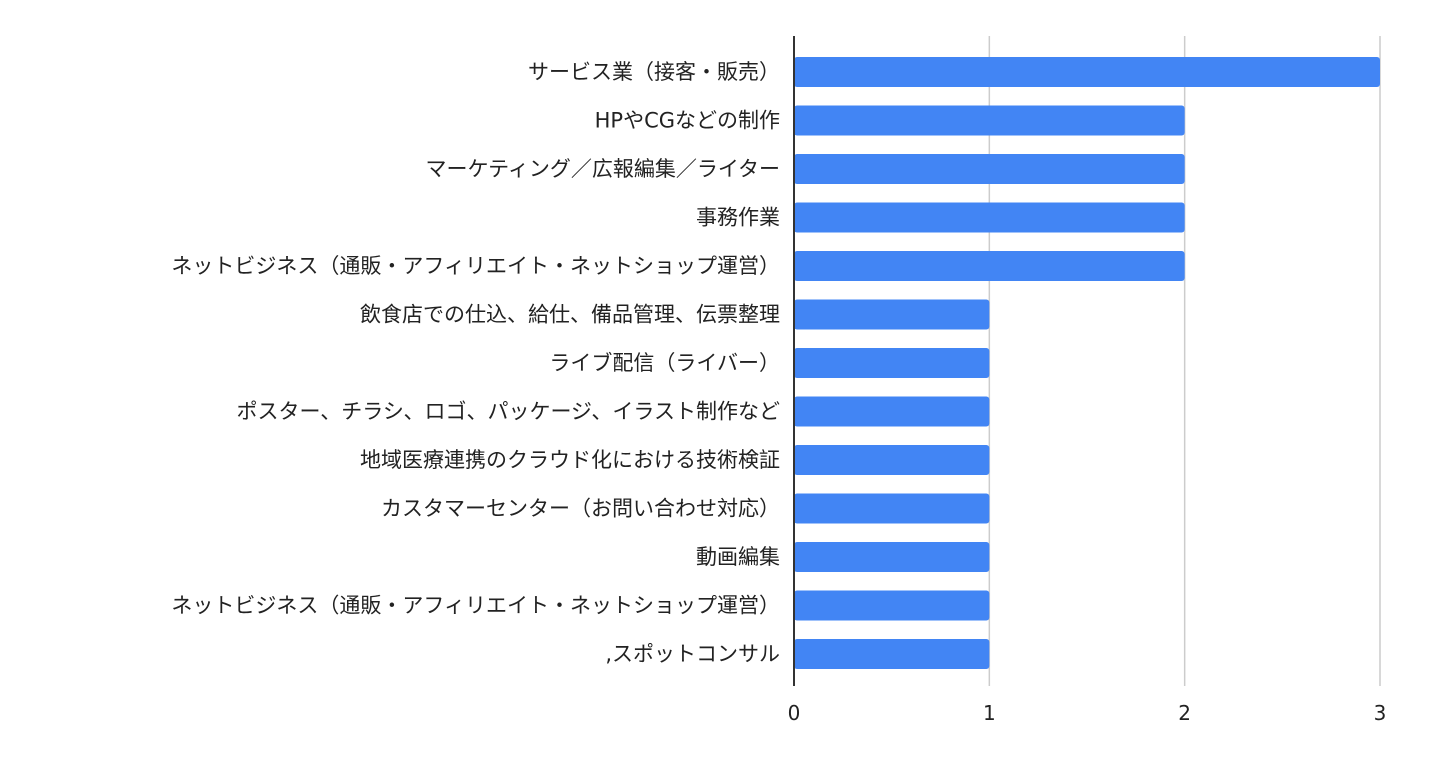  What do you see at coordinates (508, 412) in the screenshot?
I see `category-label: ポスター、チラシ、ロゴ、パッケージ、イラスト制作など` at bounding box center [508, 412].